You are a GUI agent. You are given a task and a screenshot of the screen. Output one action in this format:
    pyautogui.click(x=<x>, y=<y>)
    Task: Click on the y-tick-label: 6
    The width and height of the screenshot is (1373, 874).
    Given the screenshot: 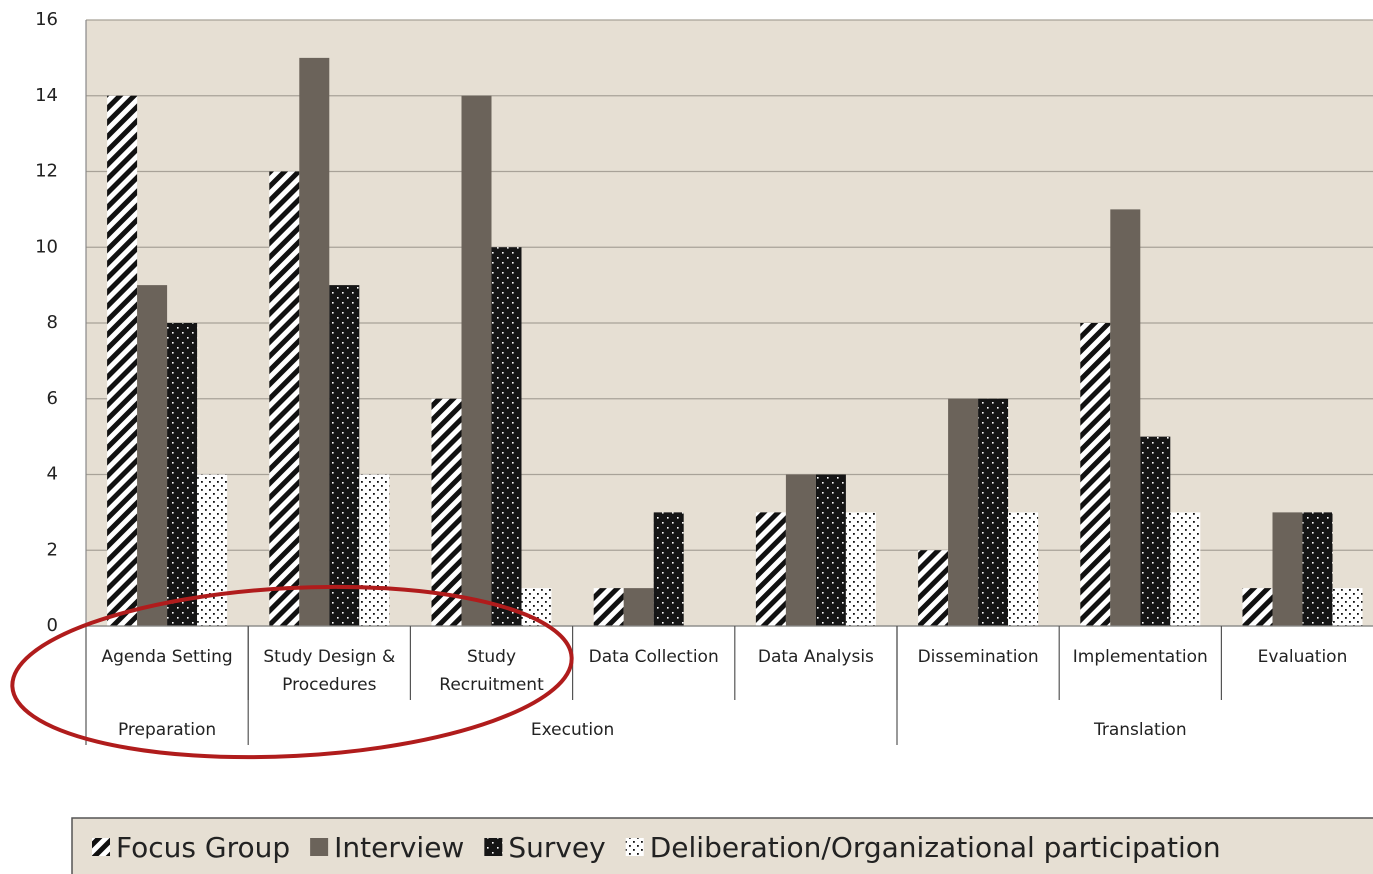 What is the action you would take?
    pyautogui.click(x=52, y=398)
    